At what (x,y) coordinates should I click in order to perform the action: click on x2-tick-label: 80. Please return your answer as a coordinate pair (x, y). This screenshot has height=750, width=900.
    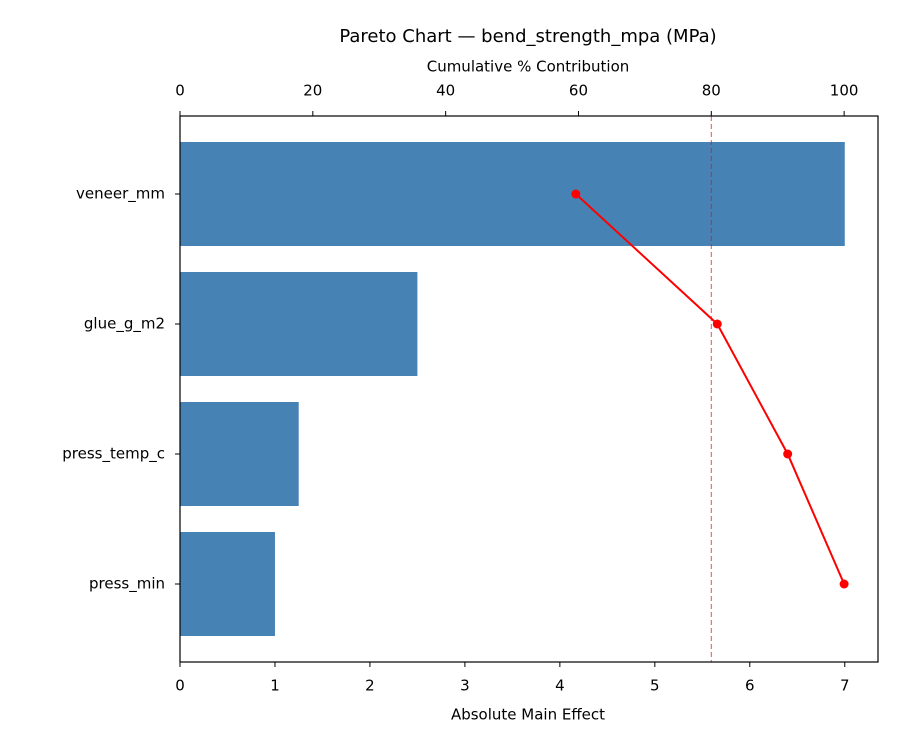
    Looking at the image, I should click on (711, 91).